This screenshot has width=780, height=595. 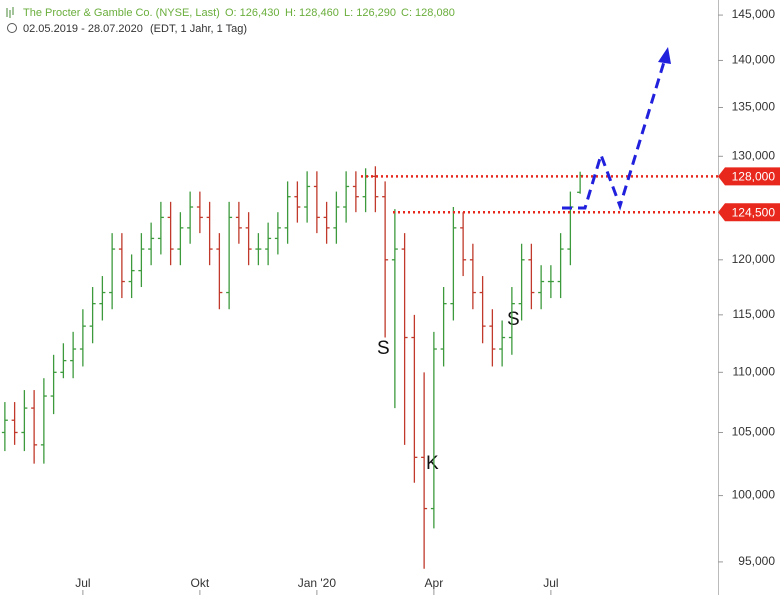 I want to click on ohlc-label: L: 126,290, so click(x=370, y=13).